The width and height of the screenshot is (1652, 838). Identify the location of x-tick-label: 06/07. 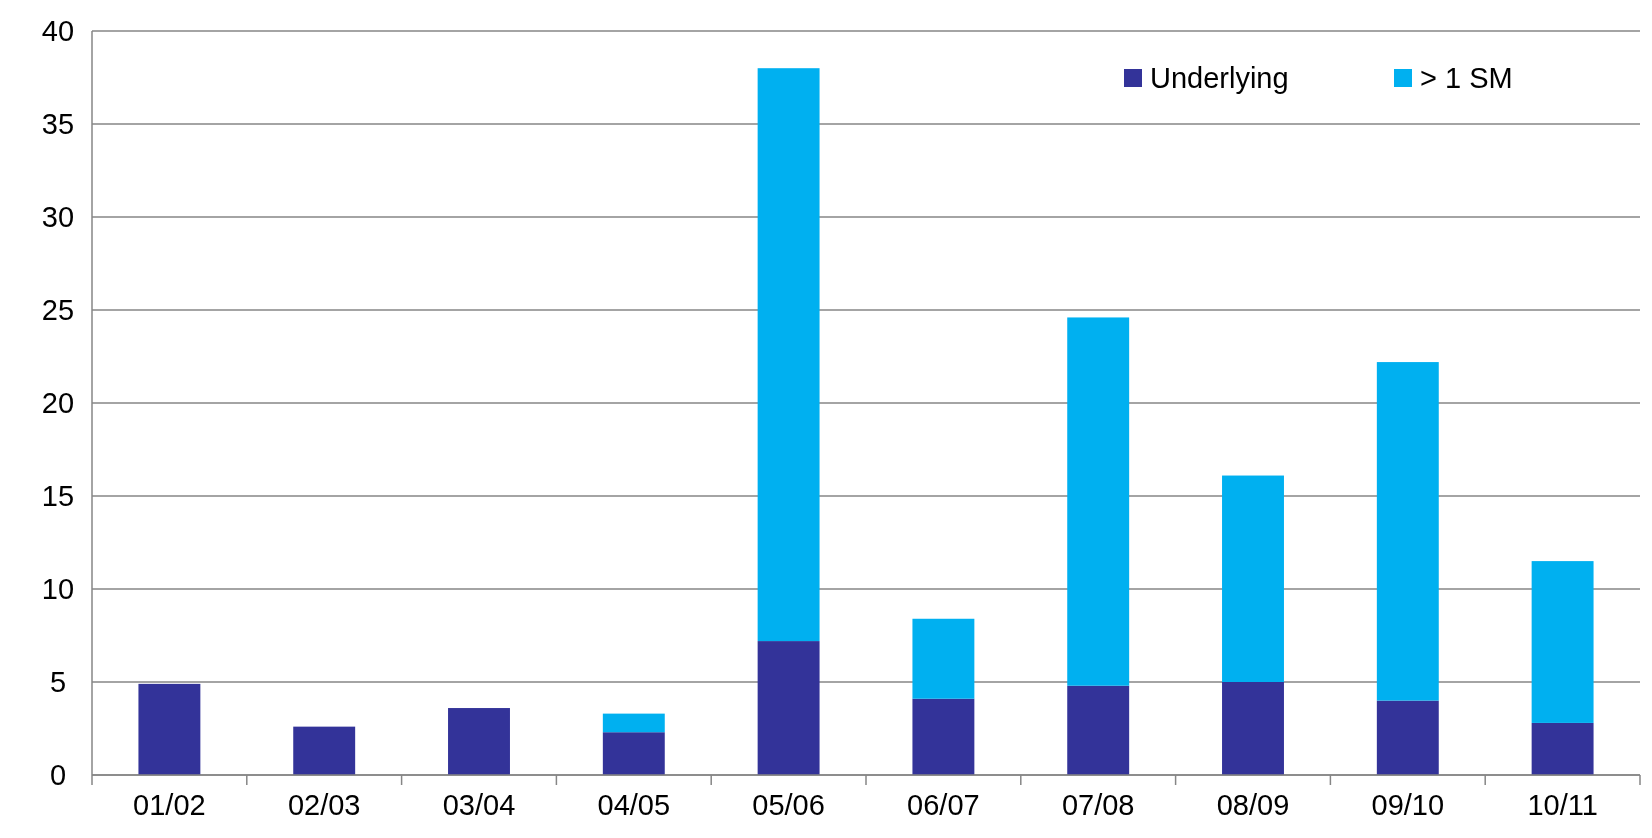
(943, 805).